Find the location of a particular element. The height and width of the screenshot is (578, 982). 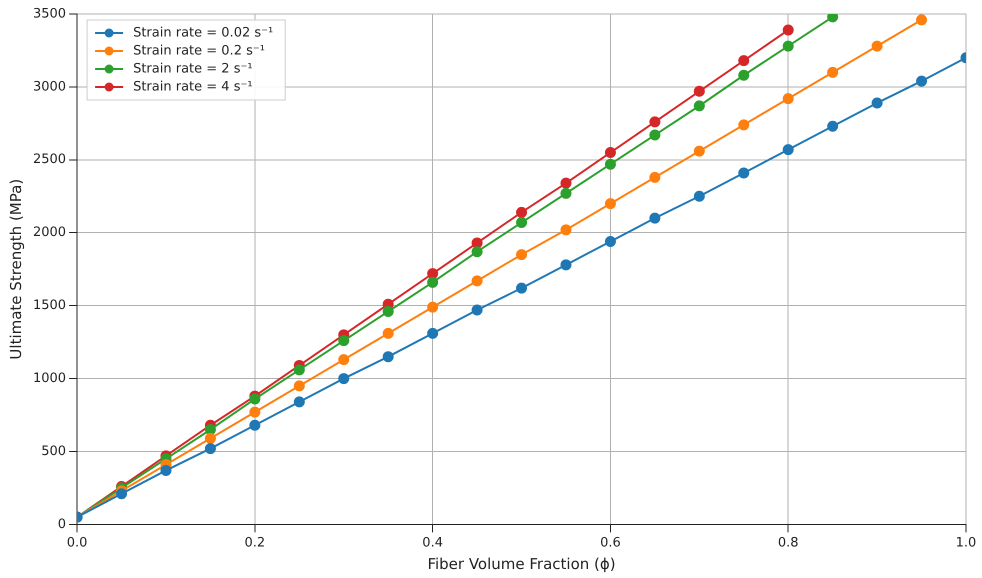

x-tick-label: 0.2 is located at coordinates (255, 543).